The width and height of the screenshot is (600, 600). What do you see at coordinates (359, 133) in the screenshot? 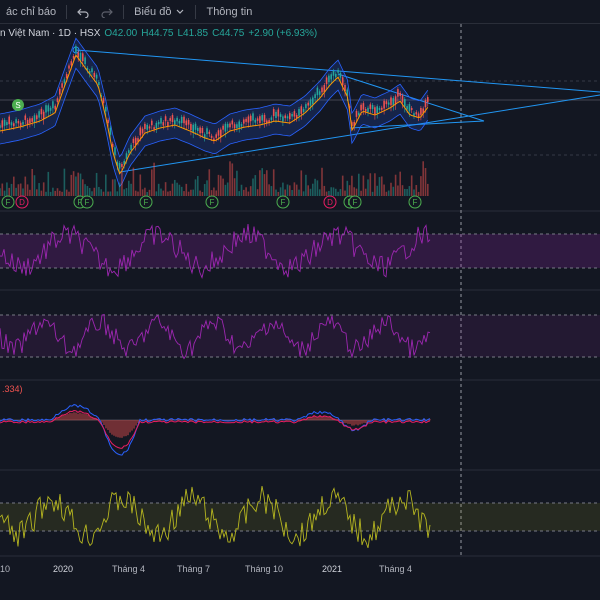
I see `ascending-trendline` at bounding box center [359, 133].